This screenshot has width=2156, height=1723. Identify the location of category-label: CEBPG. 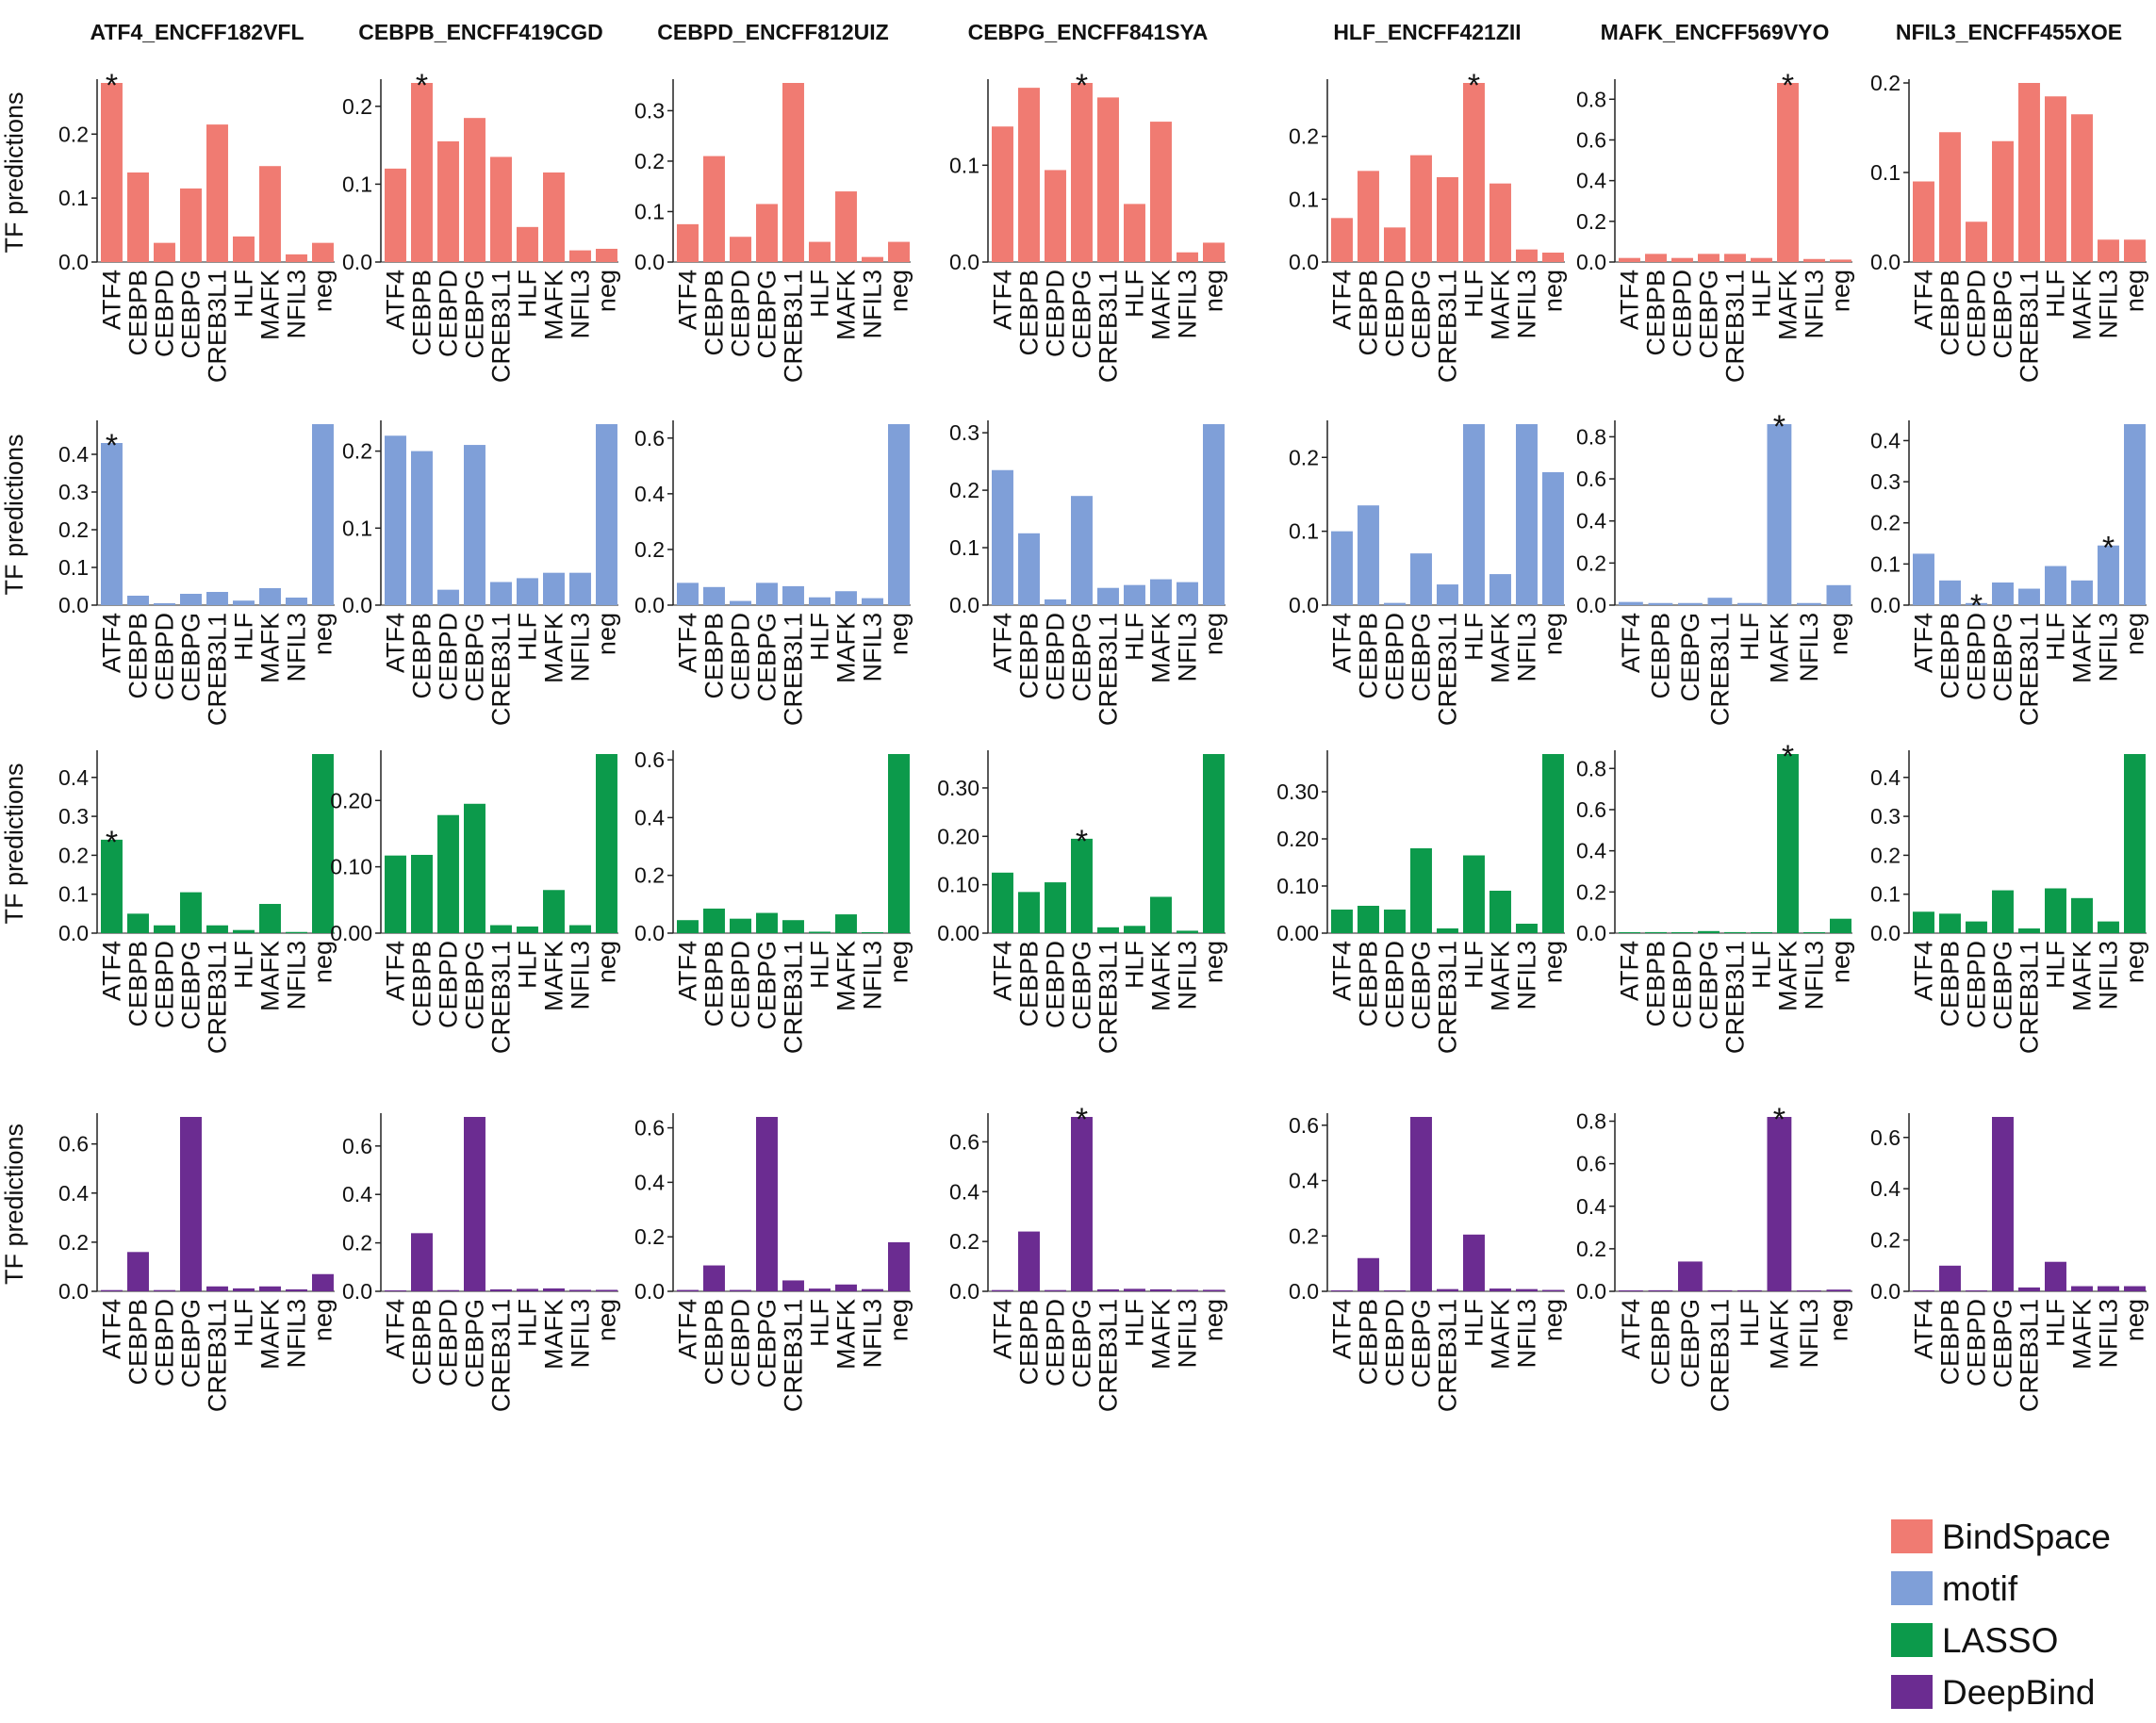
(191, 314).